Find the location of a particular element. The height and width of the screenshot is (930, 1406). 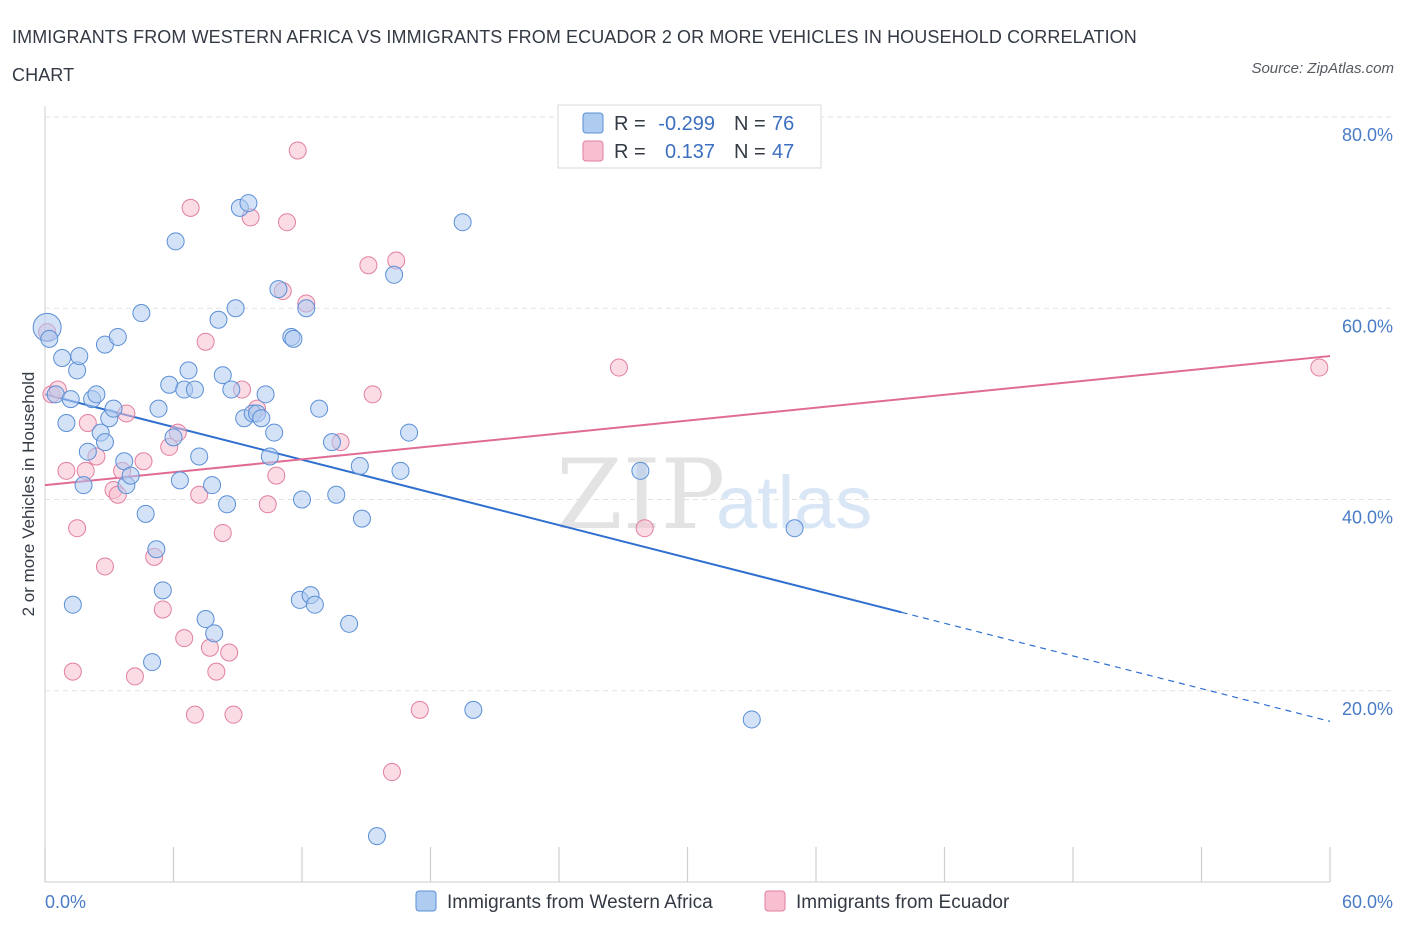

source-label: Source: ZipAtlas.com is located at coordinates (1322, 68).